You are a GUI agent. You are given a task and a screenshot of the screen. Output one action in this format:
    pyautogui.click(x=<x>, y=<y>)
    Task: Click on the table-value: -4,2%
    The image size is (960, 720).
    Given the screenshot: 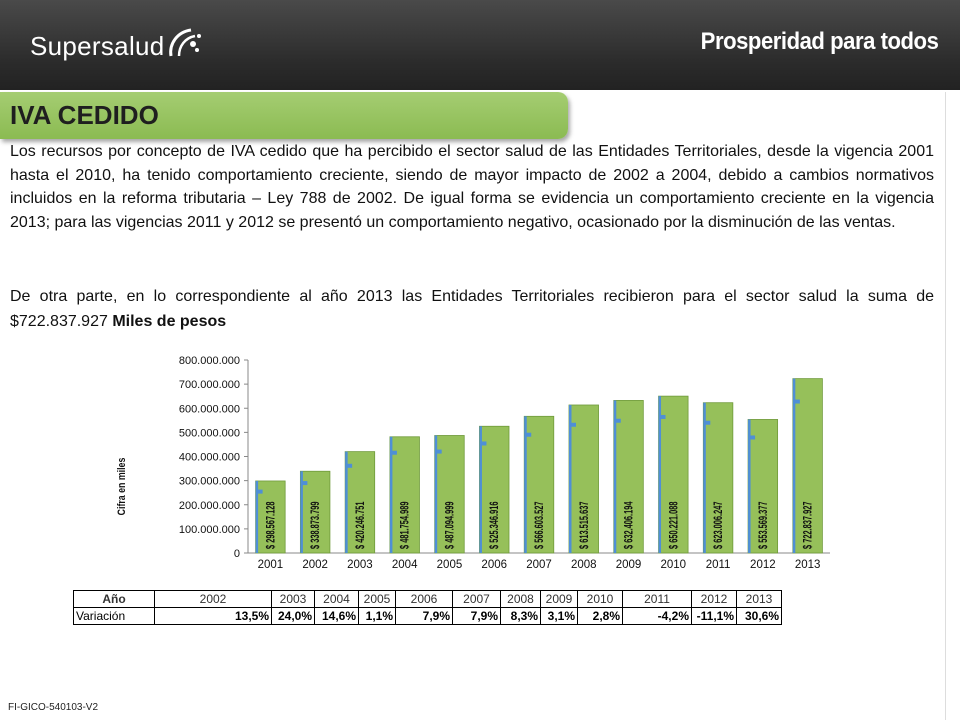 What is the action you would take?
    pyautogui.click(x=657, y=616)
    